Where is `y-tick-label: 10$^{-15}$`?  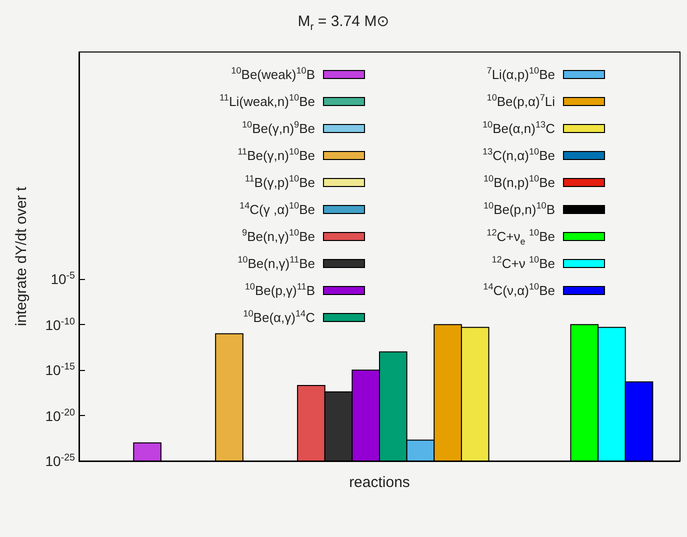 y-tick-label: 10$^{-15}$ is located at coordinates (60, 369).